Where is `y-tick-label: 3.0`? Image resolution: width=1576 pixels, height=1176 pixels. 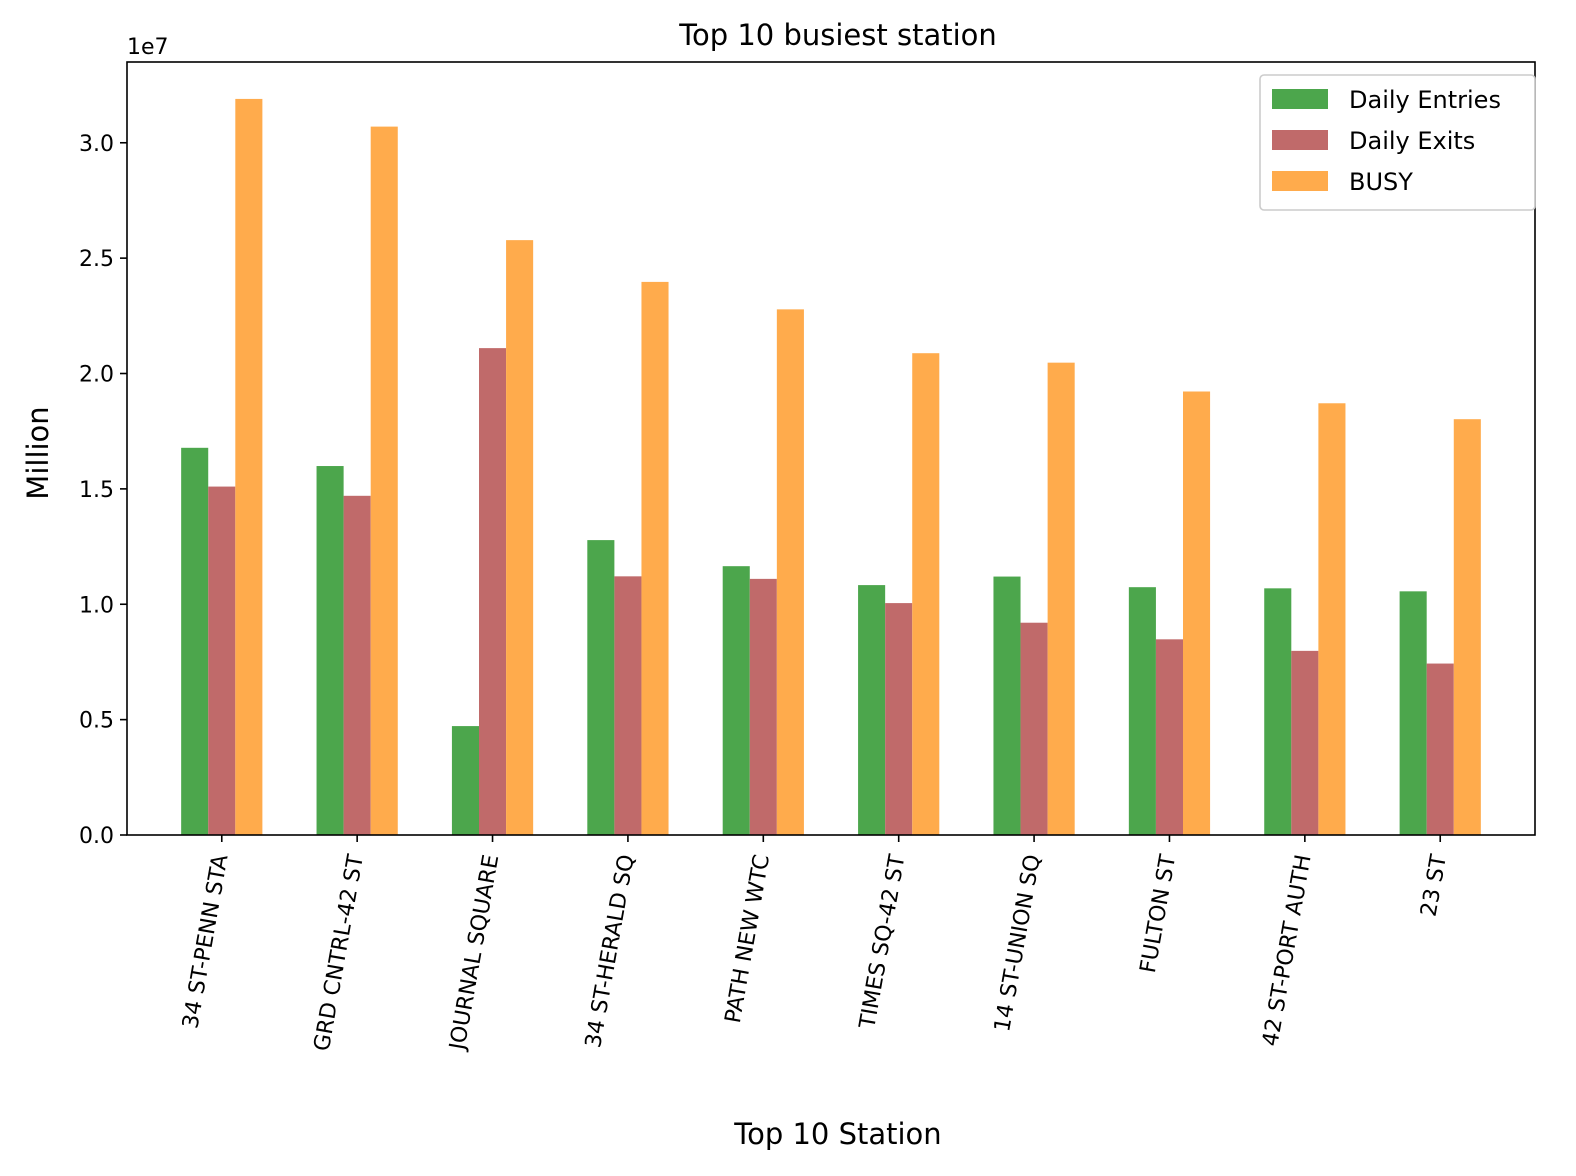
y-tick-label: 3.0 is located at coordinates (96, 144).